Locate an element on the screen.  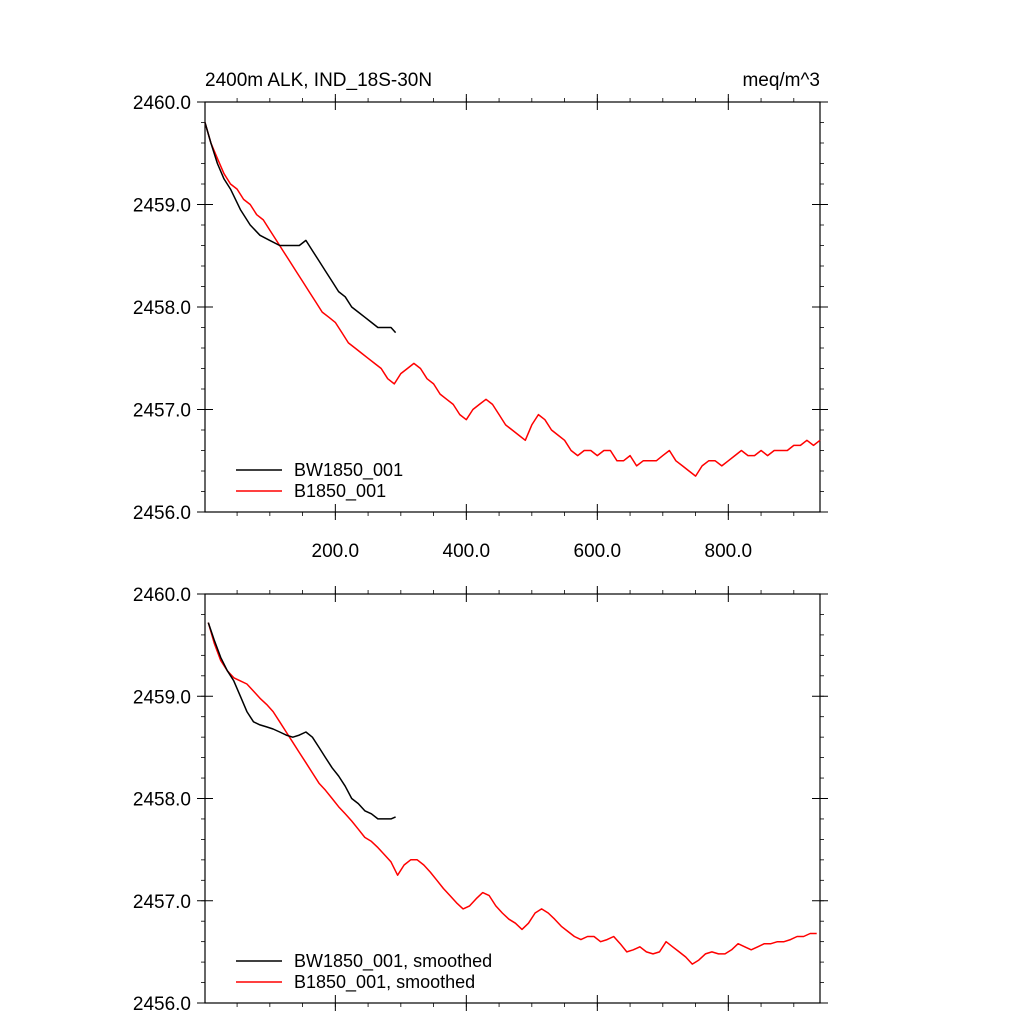
legend-label-bw1850: BW1850_001 is located at coordinates (348, 470).